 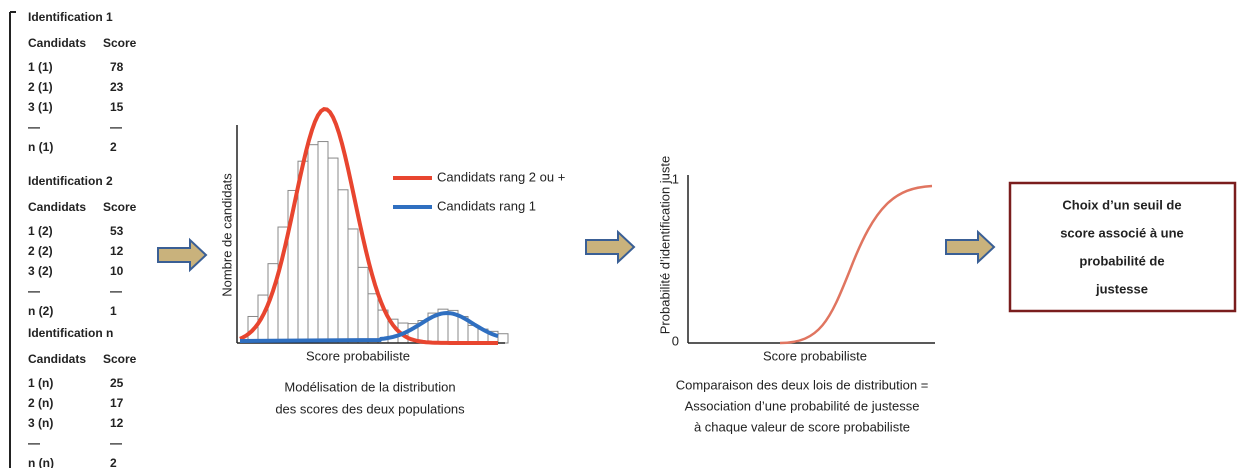 What do you see at coordinates (70, 17) in the screenshot?
I see `group-title: Identification 1` at bounding box center [70, 17].